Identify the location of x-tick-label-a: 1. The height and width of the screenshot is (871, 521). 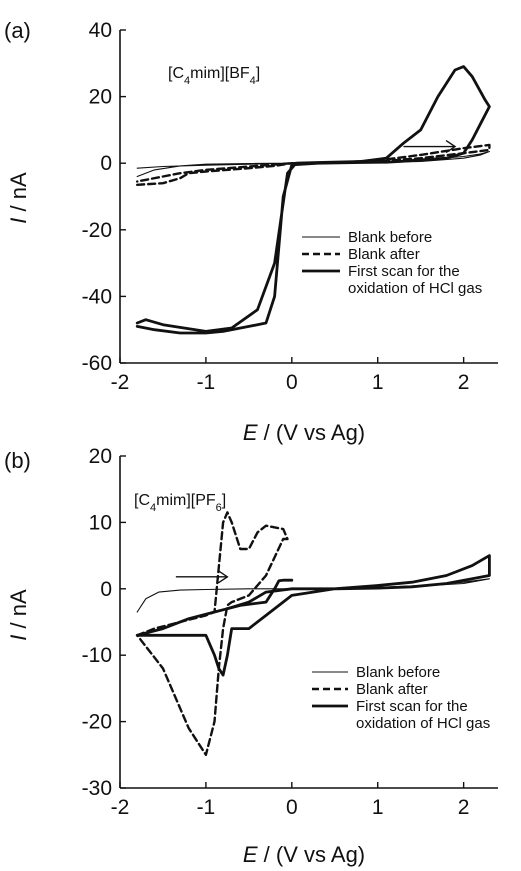
(378, 382).